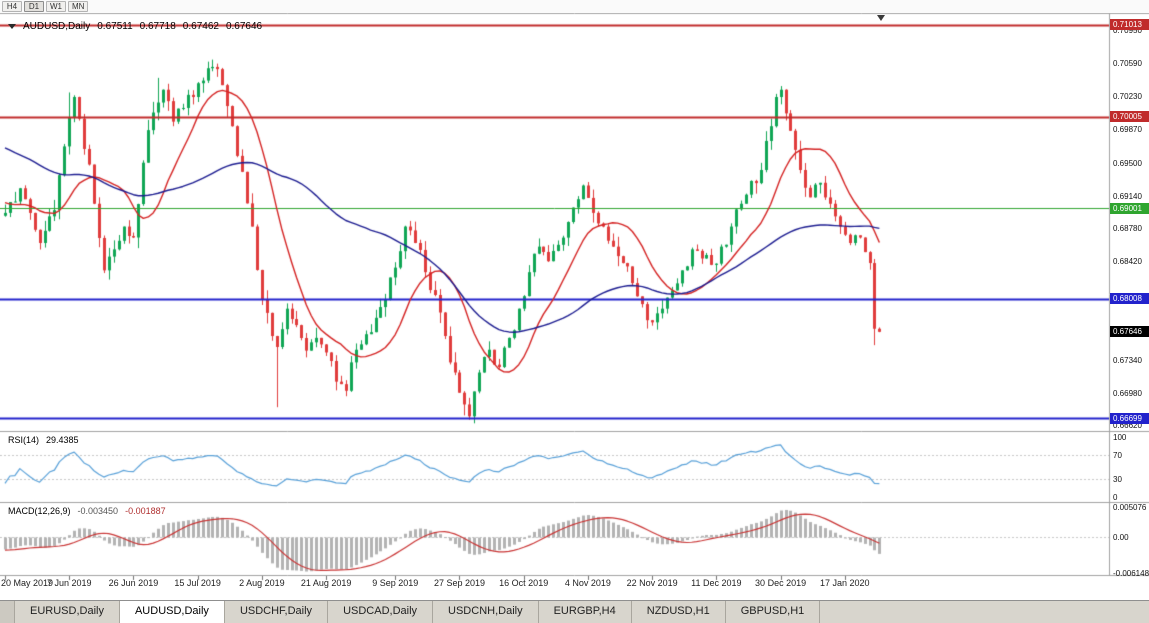 The height and width of the screenshot is (623, 1149). What do you see at coordinates (1127, 426) in the screenshot?
I see `price-axis-label: 0.66620` at bounding box center [1127, 426].